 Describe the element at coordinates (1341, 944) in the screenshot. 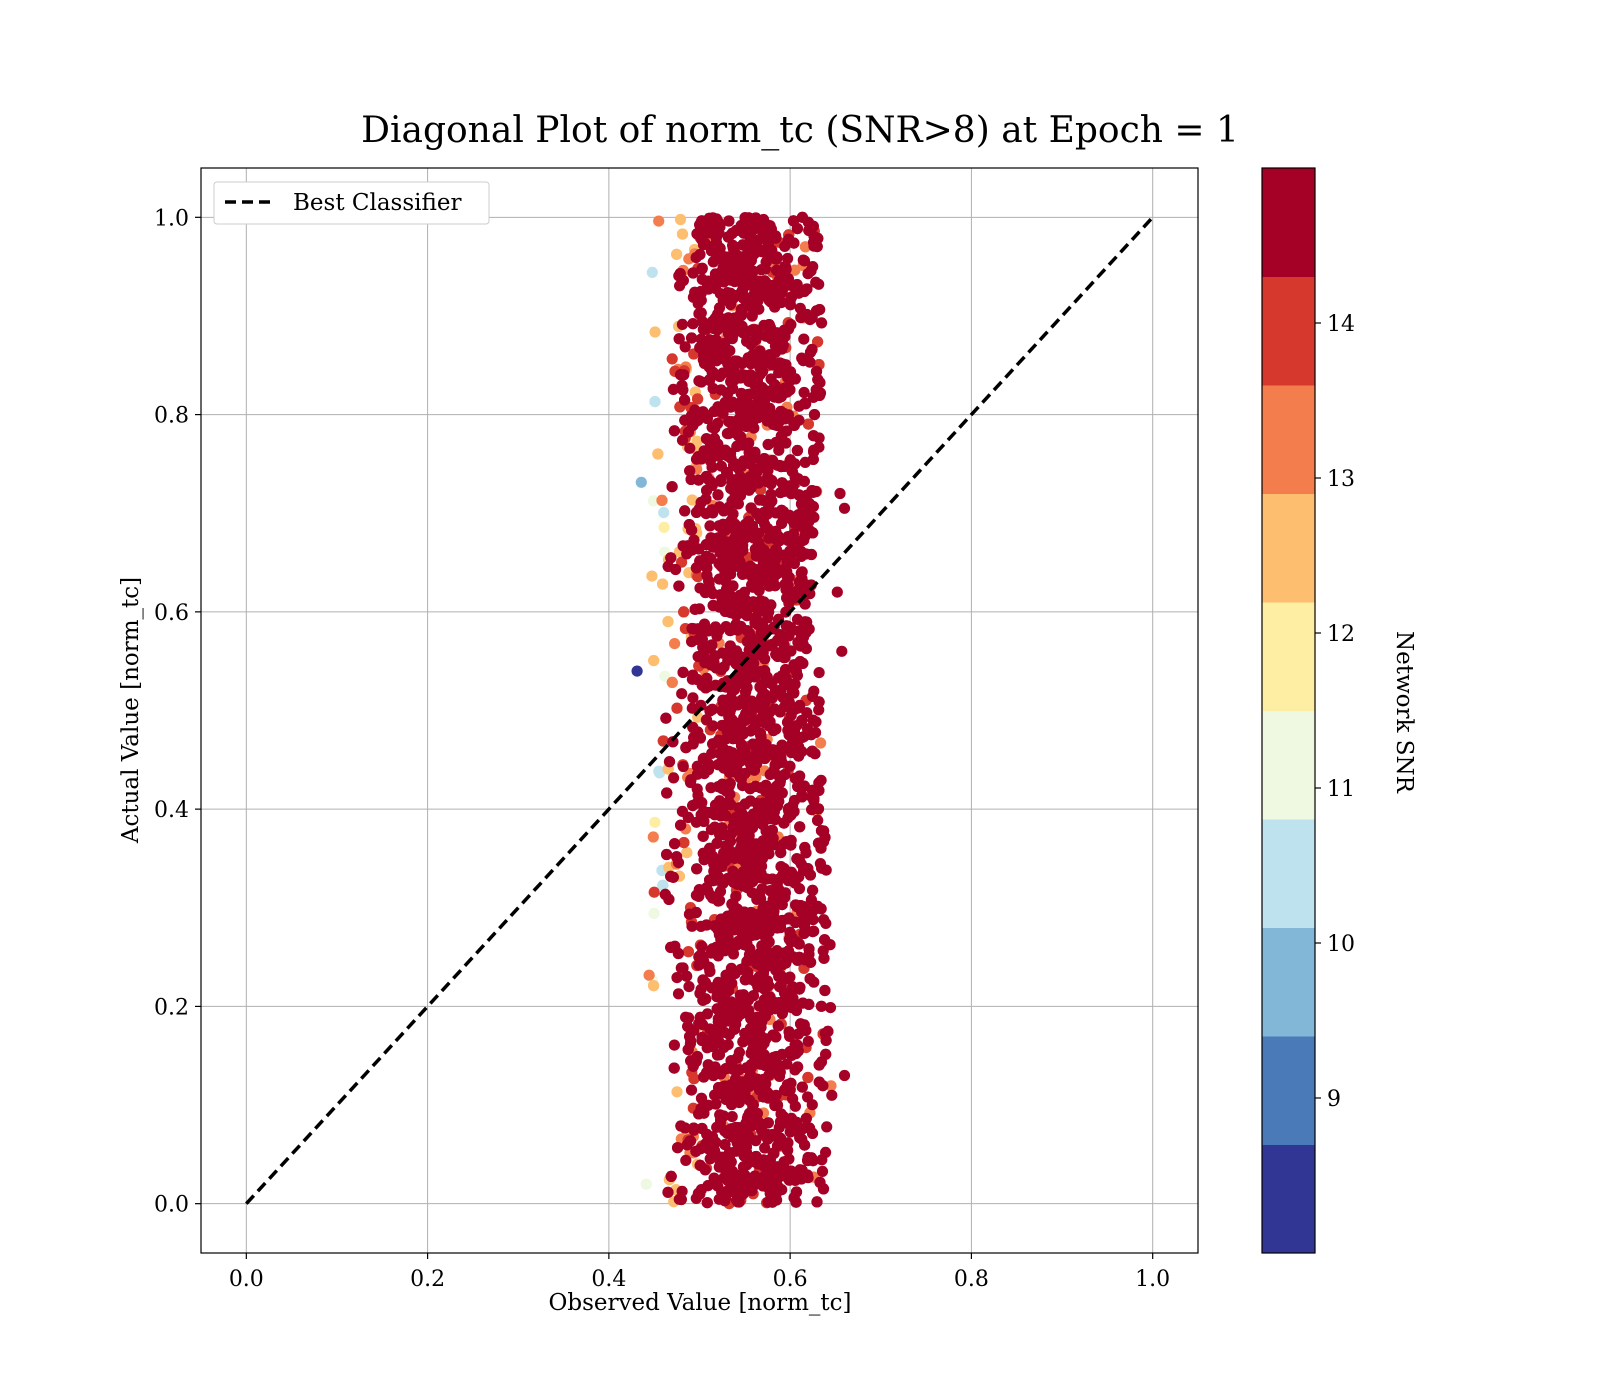

I see `colorbar-tick-label: 10` at that location.